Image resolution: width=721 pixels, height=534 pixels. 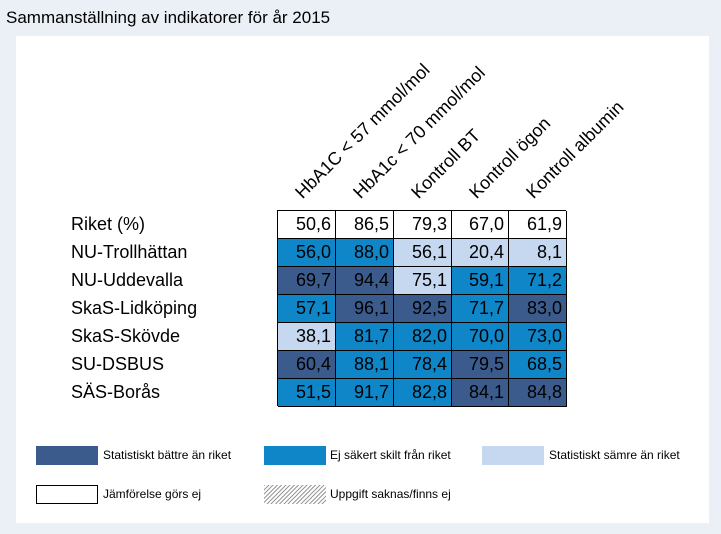 I want to click on legend-swatch-missing, so click(x=295, y=494).